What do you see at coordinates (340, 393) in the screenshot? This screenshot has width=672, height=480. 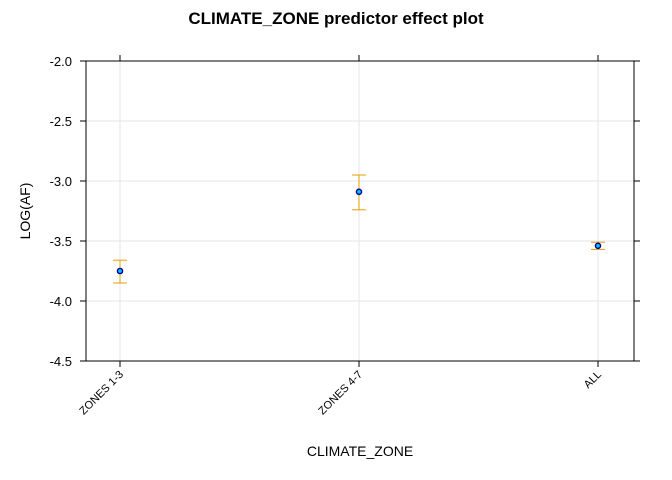 I see `x-tick-label: ZONES 4-7` at bounding box center [340, 393].